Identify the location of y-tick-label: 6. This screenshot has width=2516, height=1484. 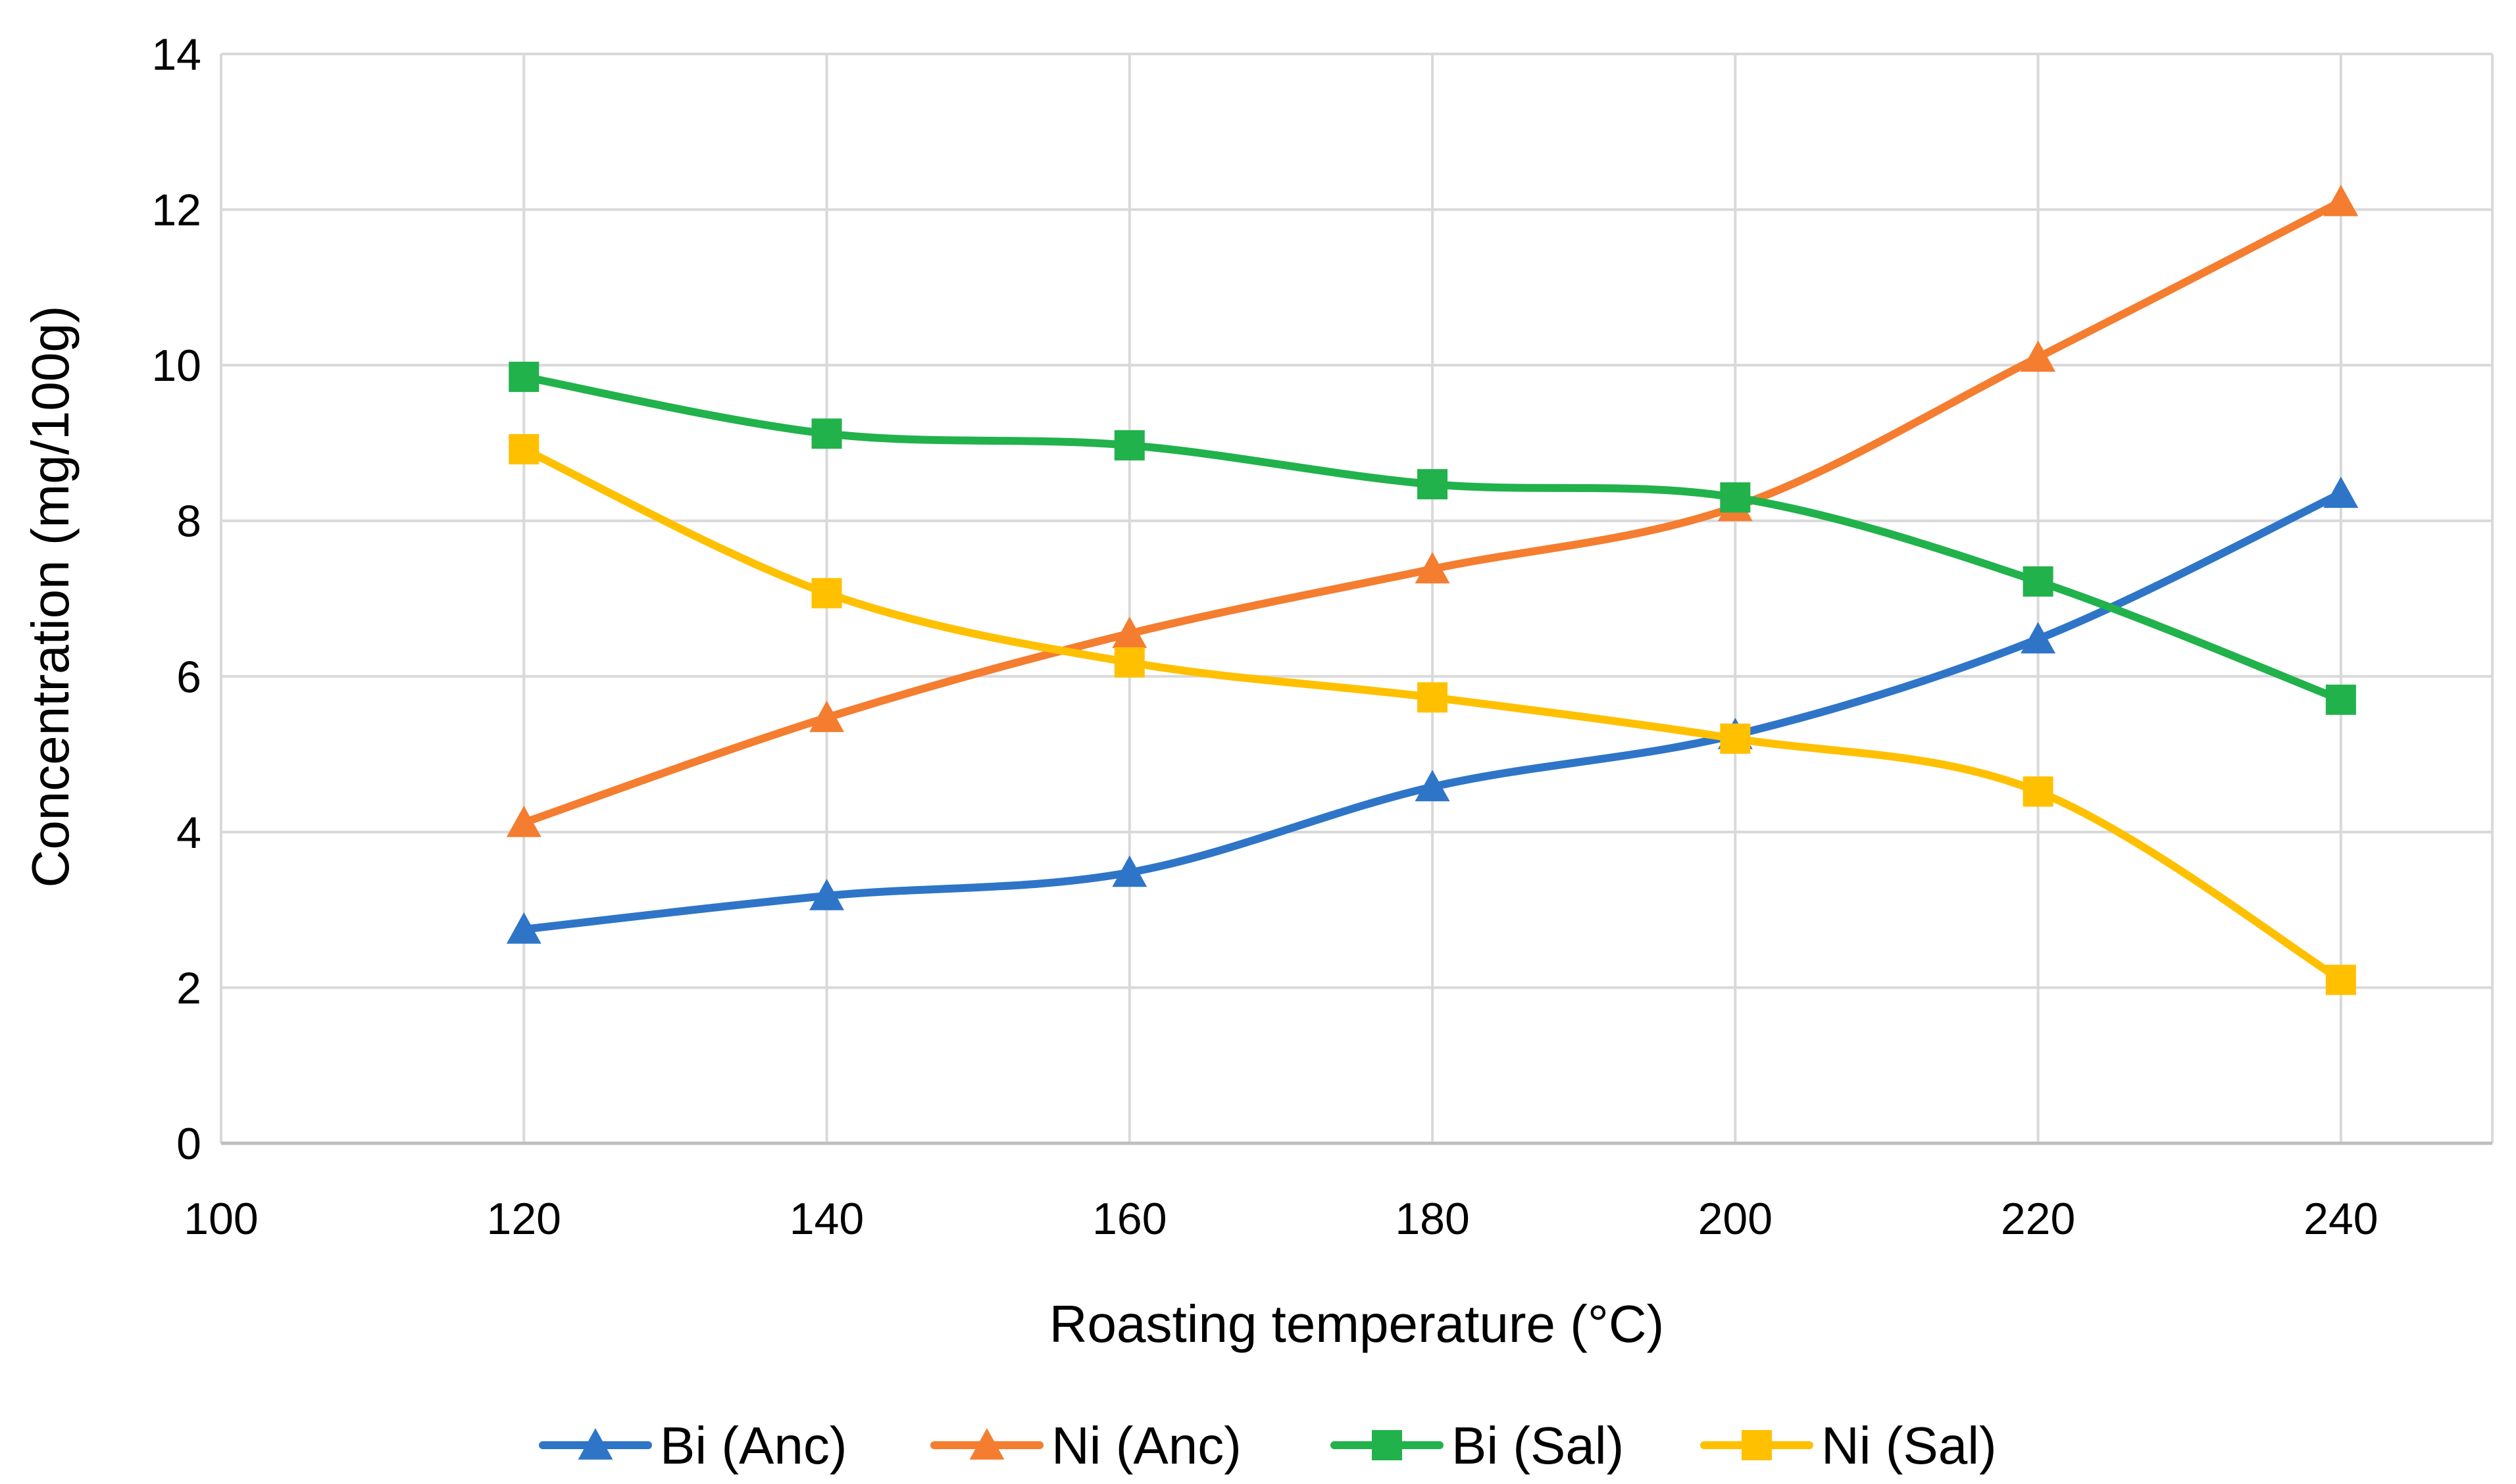
(188, 677).